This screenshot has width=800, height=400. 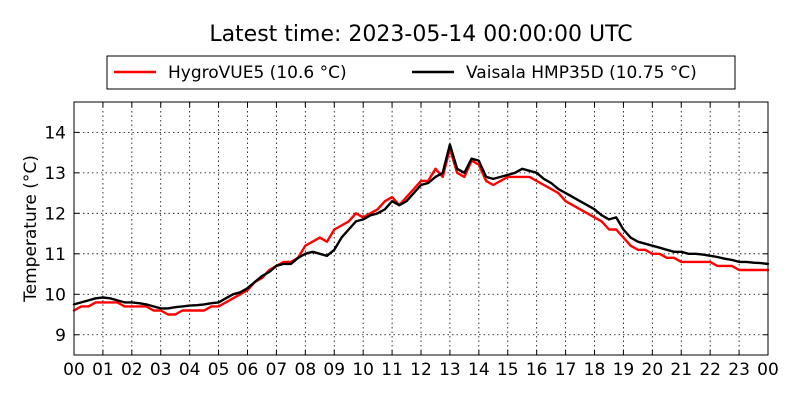 What do you see at coordinates (31, 229) in the screenshot?
I see `y-axis-label: Temperature (°C)` at bounding box center [31, 229].